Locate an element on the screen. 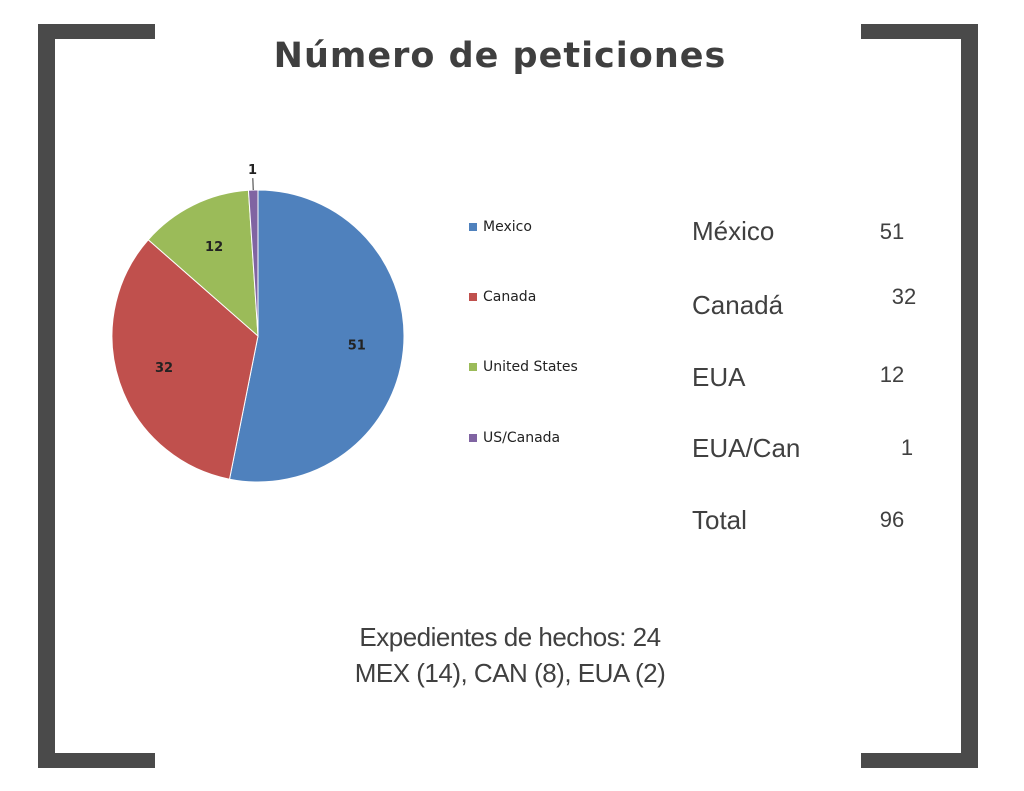 This screenshot has height=791, width=1024. legend-swatch-canada is located at coordinates (473, 297).